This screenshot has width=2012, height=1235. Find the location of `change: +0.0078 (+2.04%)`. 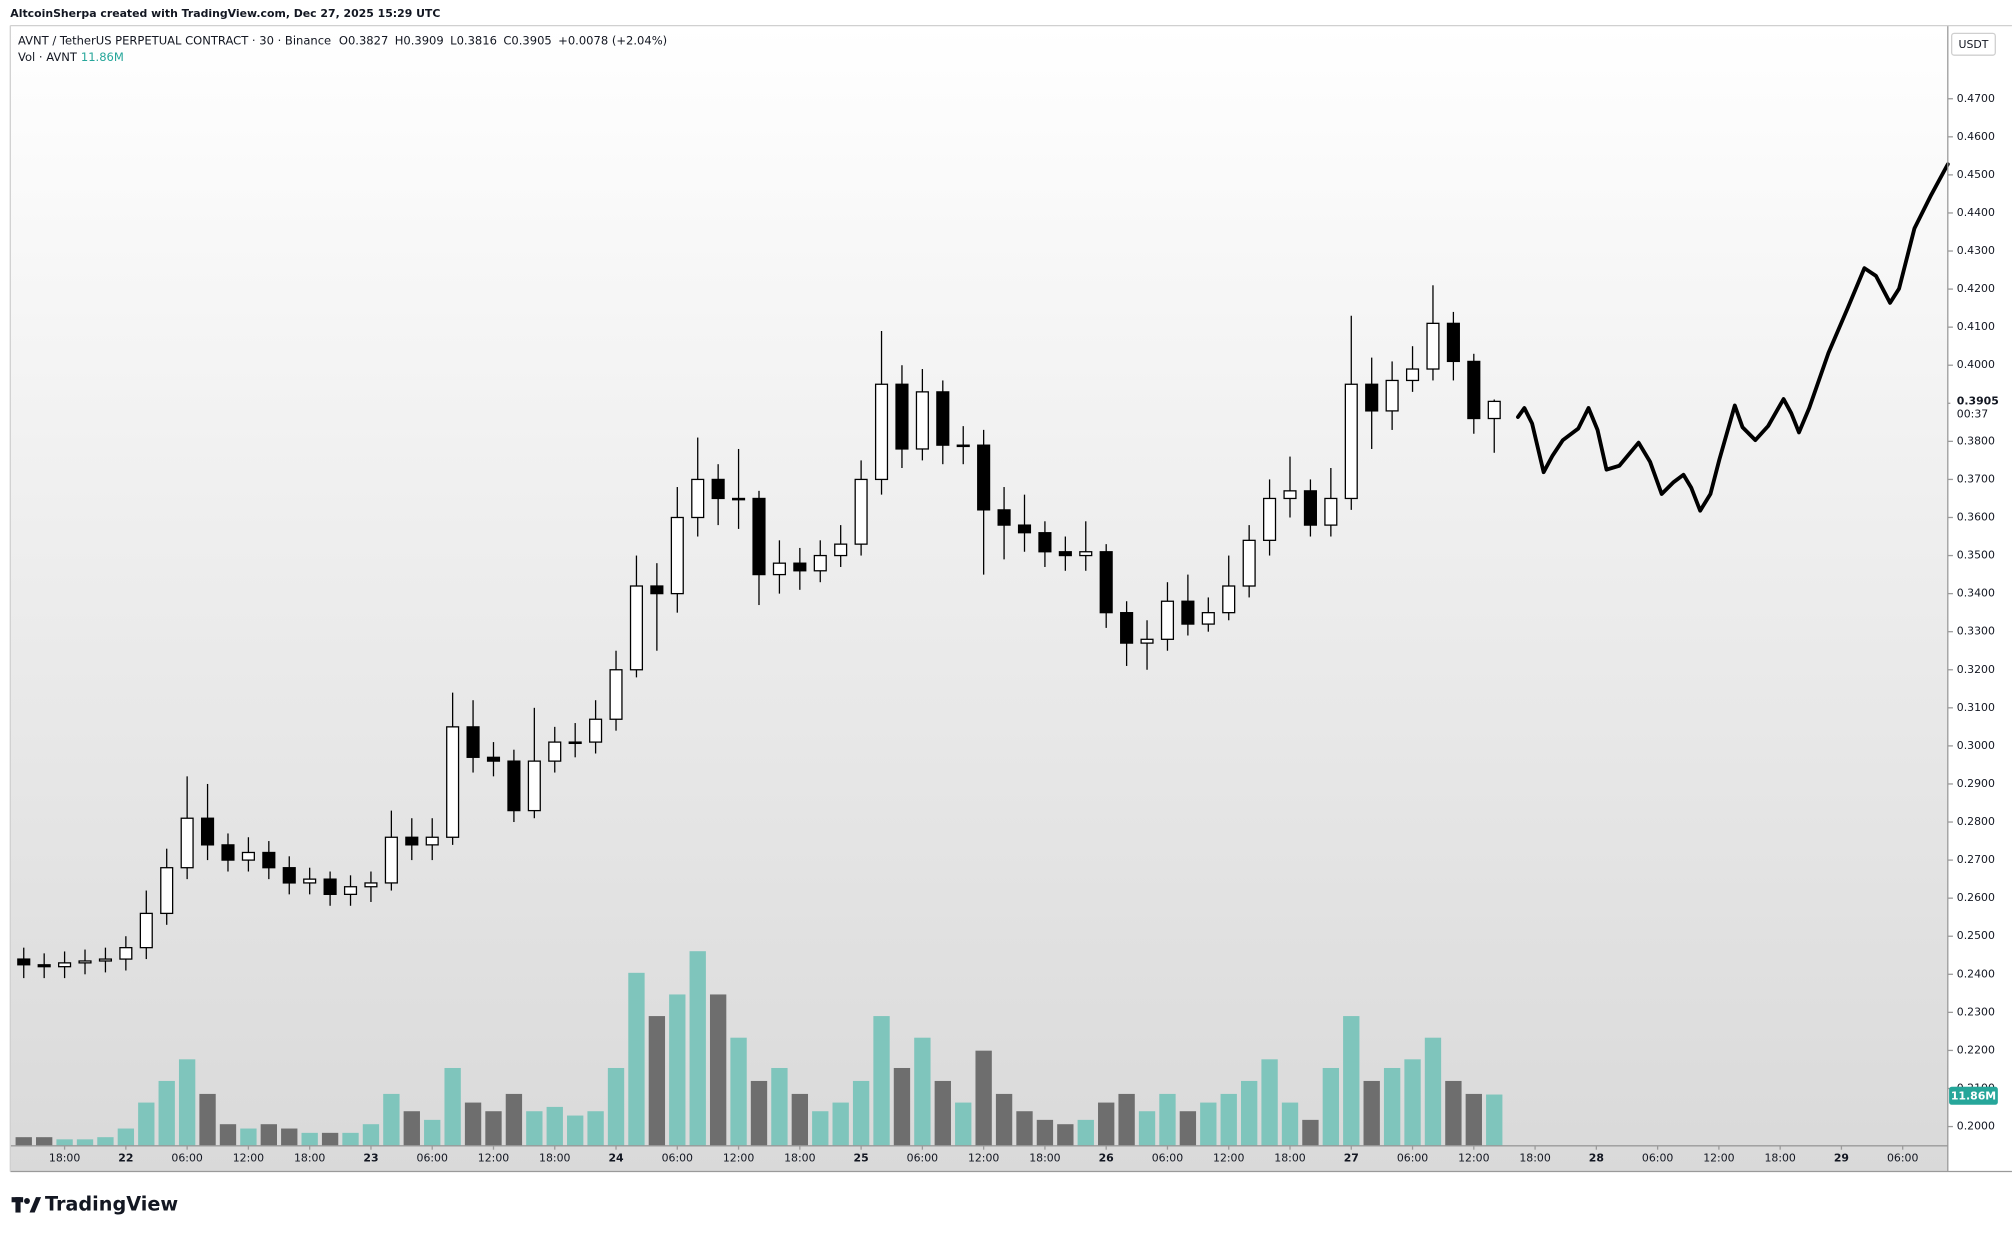

change: +0.0078 (+2.04%) is located at coordinates (612, 41).